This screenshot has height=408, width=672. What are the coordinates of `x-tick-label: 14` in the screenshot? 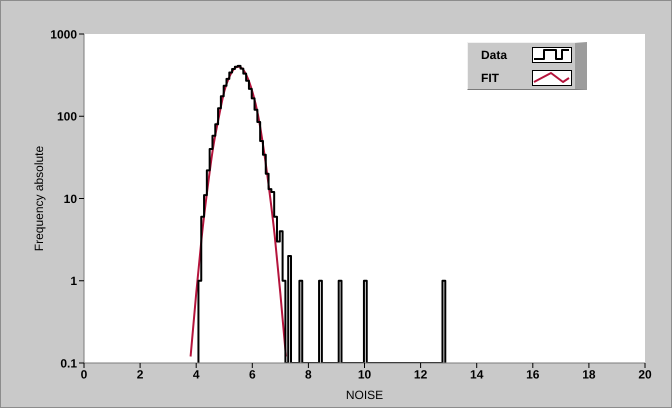 It's located at (477, 375).